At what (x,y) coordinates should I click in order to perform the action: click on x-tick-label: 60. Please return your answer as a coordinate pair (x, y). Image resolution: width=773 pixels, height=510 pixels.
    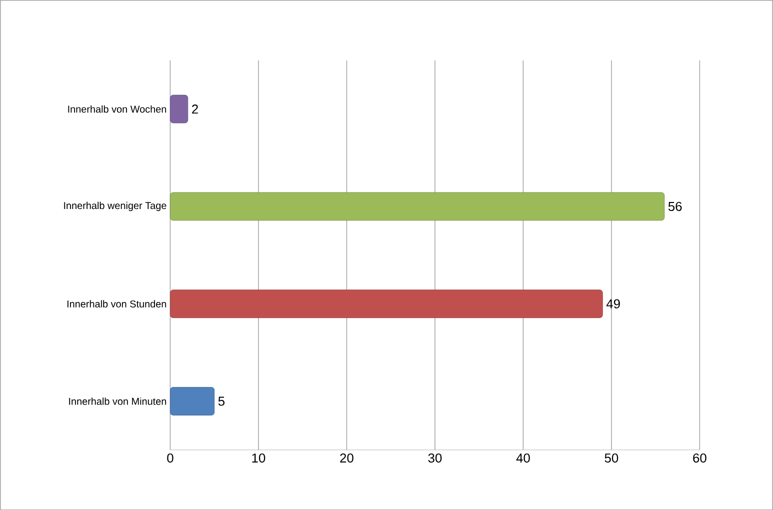
    Looking at the image, I should click on (699, 457).